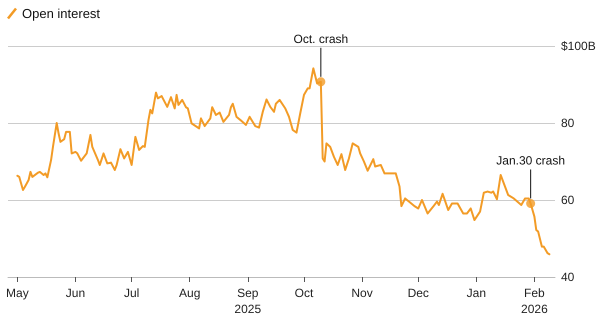 The width and height of the screenshot is (600, 324). What do you see at coordinates (76, 293) in the screenshot?
I see `x-tick-label: Jun` at bounding box center [76, 293].